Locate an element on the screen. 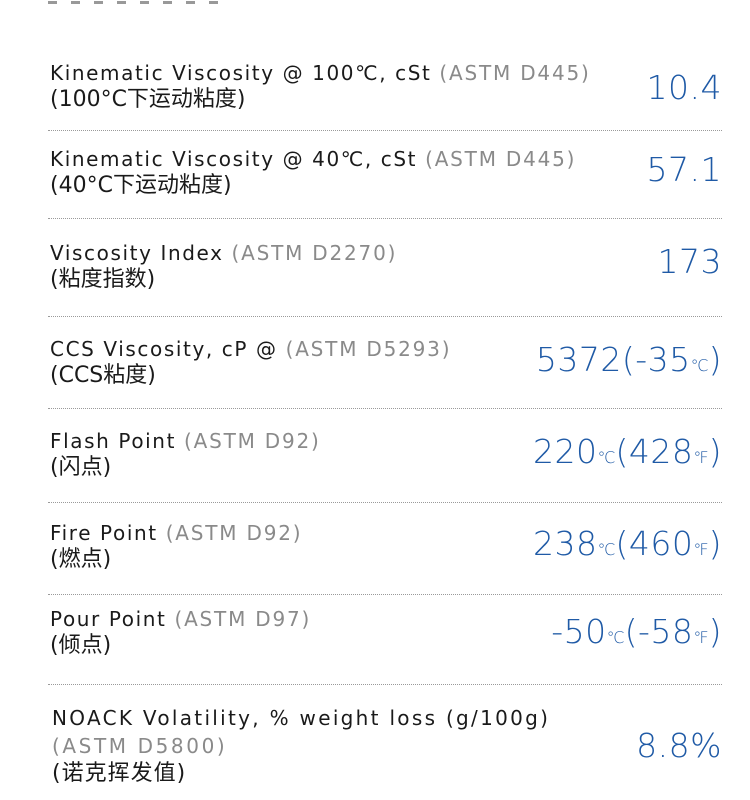  spec-label: CCS Viscosity, cP @ (ASTM D5293) is located at coordinates (350, 349).